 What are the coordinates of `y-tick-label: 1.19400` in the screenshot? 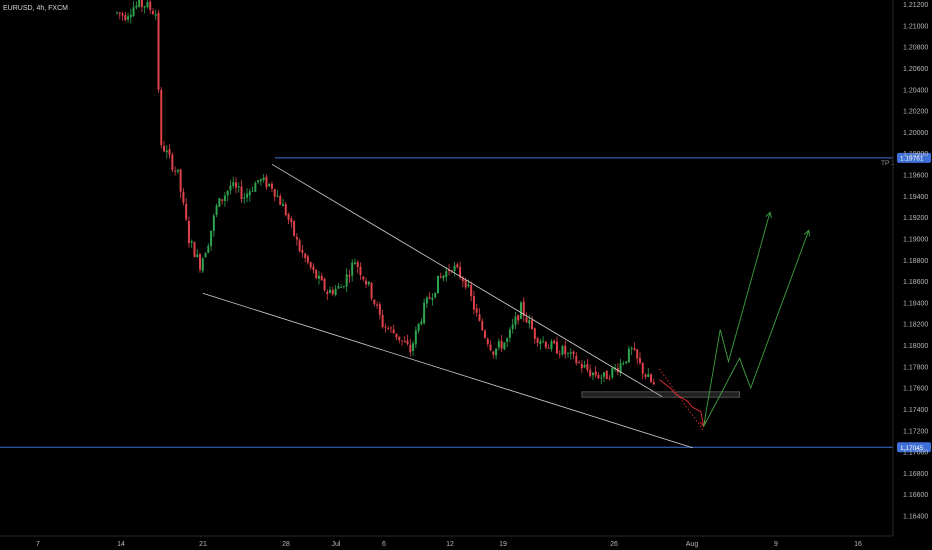 It's located at (915, 197).